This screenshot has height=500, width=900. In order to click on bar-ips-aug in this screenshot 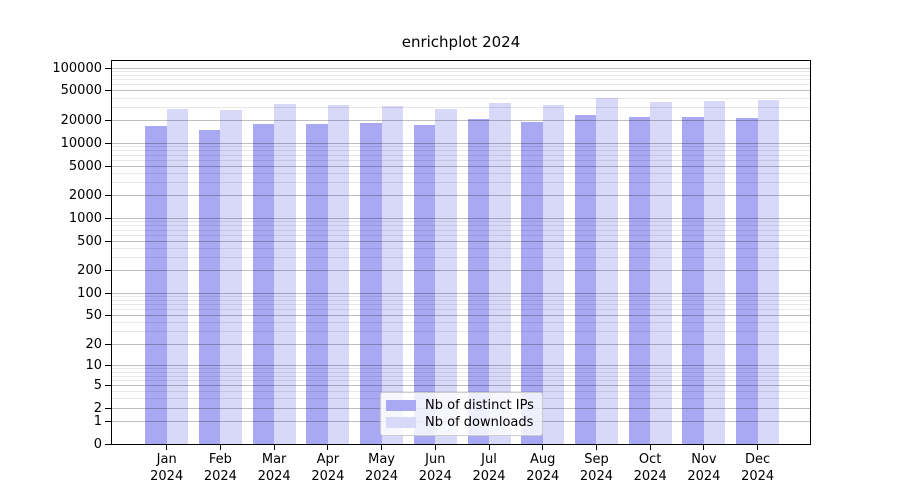, I will do `click(532, 282)`.